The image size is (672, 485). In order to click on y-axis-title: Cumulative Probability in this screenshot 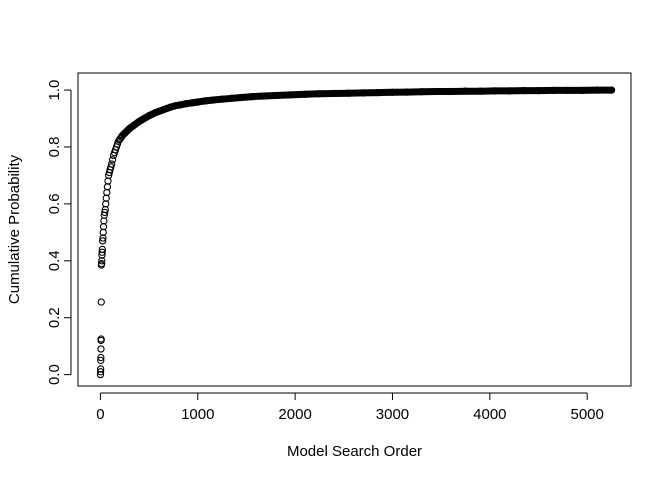, I will do `click(14, 229)`.